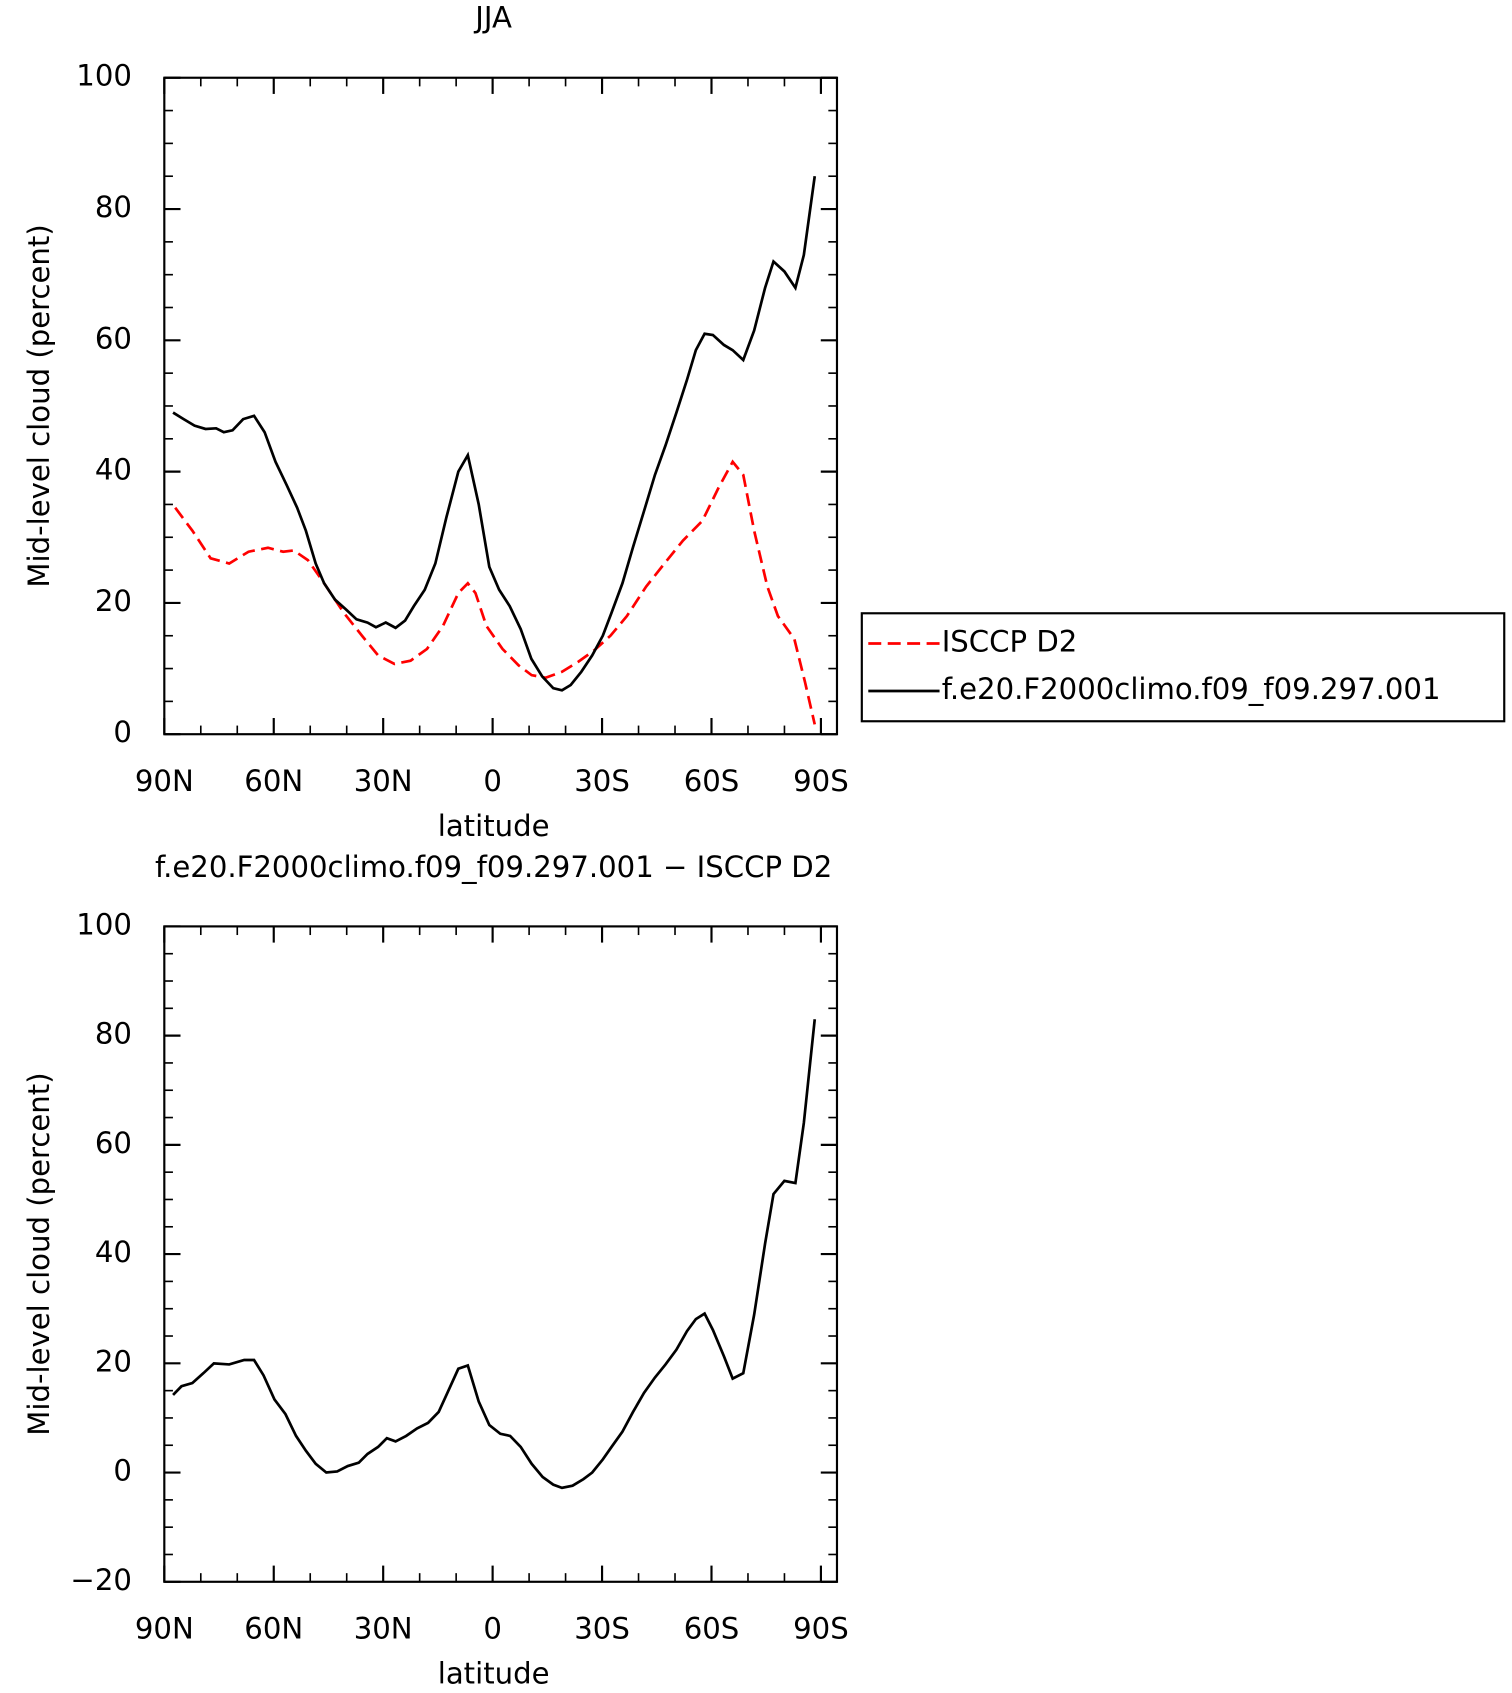  What do you see at coordinates (1191, 689) in the screenshot?
I see `legend-label: f.e20.F2000climo.f09_f09.297.001` at bounding box center [1191, 689].